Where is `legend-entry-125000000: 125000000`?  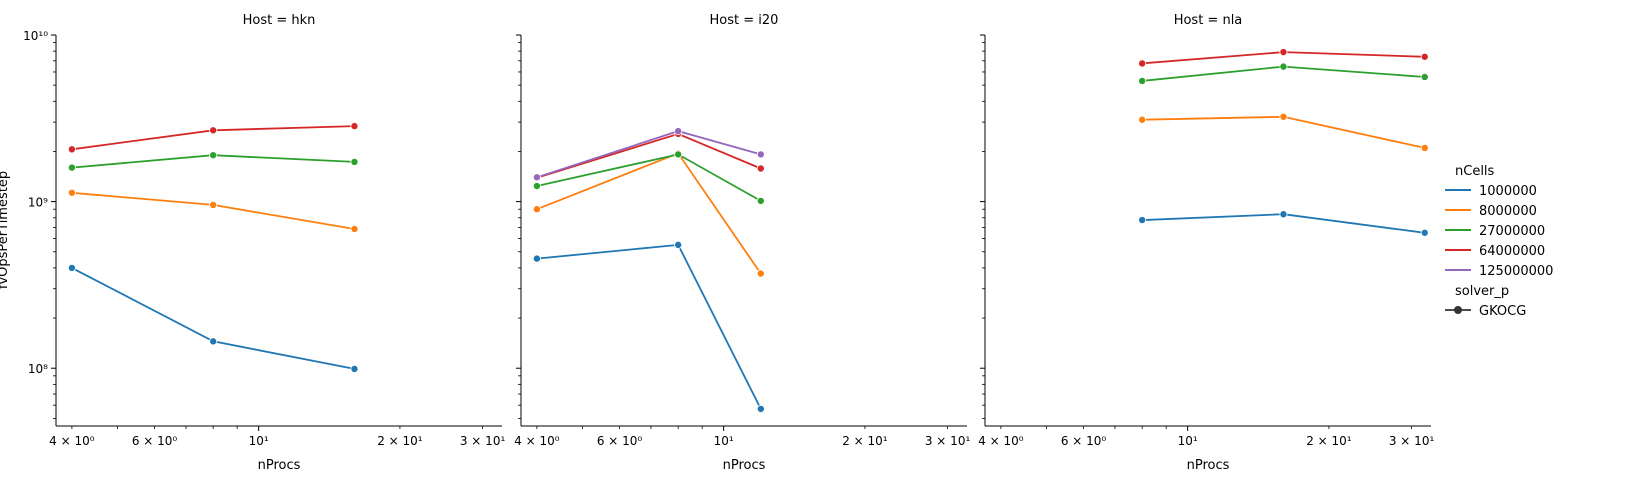
legend-entry-125000000: 125000000 is located at coordinates (1516, 271).